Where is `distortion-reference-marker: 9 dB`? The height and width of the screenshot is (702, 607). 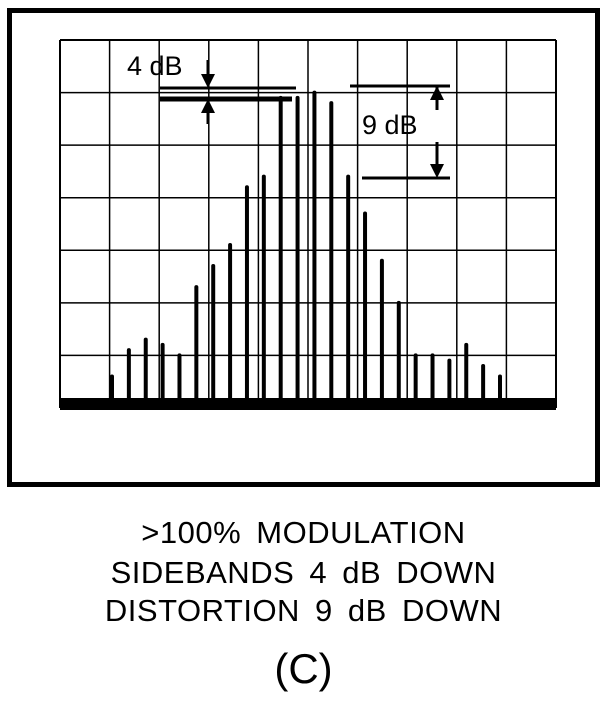
distortion-reference-marker: 9 dB is located at coordinates (400, 132).